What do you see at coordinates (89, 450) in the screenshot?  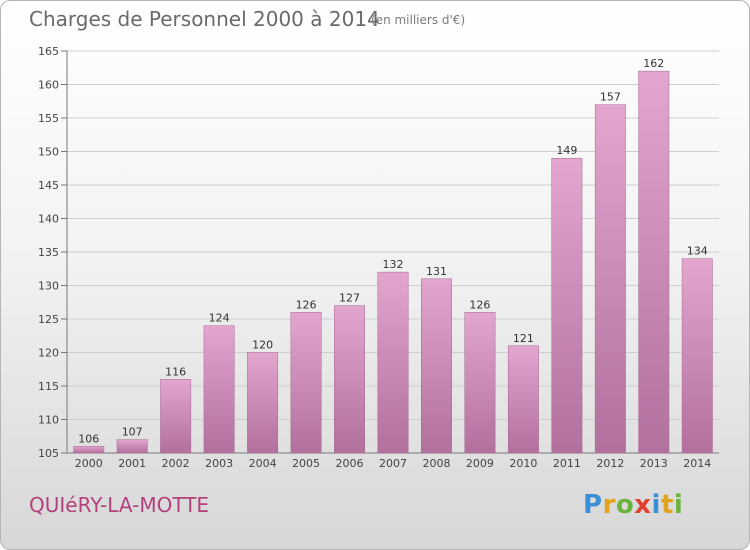 I see `bar-2000` at bounding box center [89, 450].